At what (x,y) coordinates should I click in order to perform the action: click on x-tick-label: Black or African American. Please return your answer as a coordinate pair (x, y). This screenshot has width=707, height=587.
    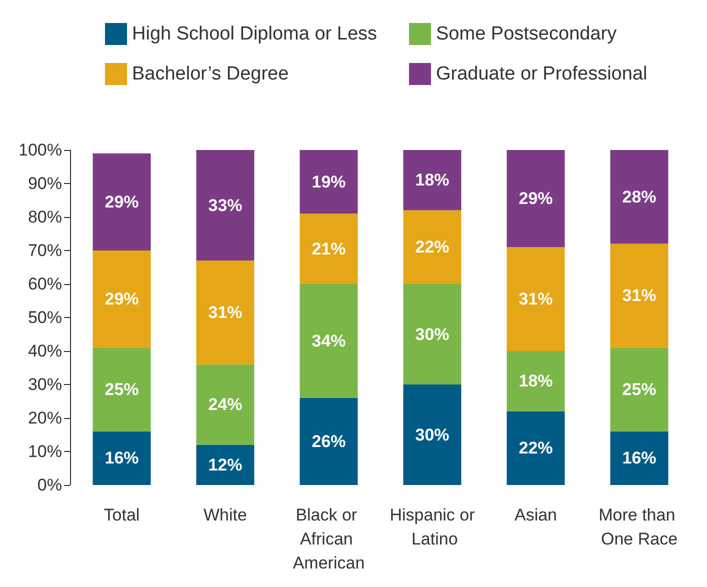
    Looking at the image, I should click on (328, 539).